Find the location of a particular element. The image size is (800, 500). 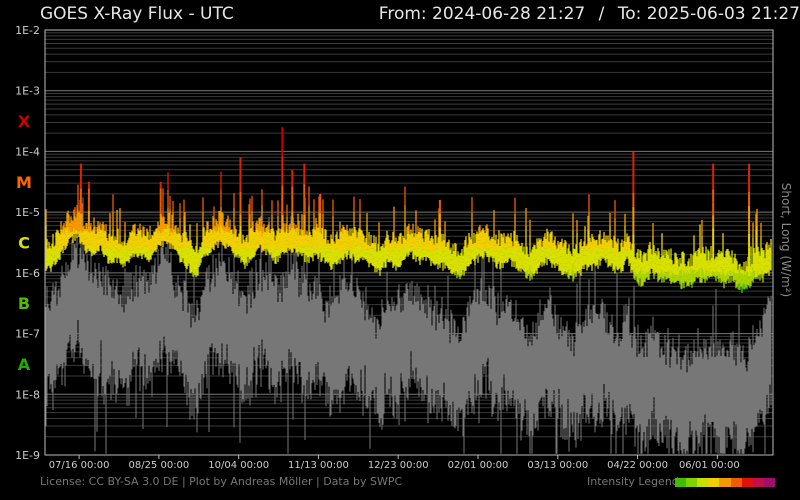

flare-class-labels: X M C B A is located at coordinates (24, 243).